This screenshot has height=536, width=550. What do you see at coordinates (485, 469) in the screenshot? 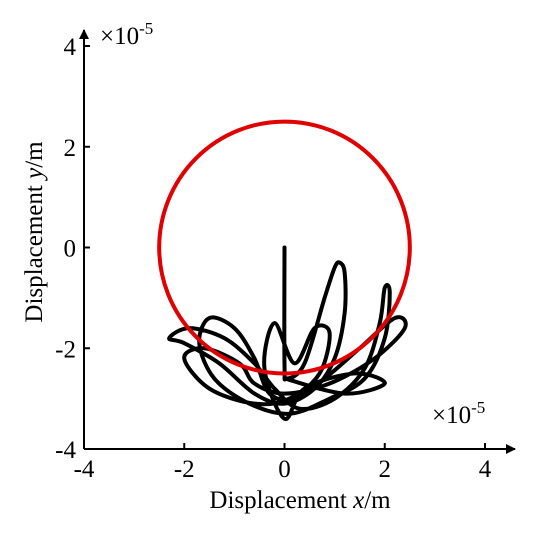
I see `x-tick-label: 4` at bounding box center [485, 469].